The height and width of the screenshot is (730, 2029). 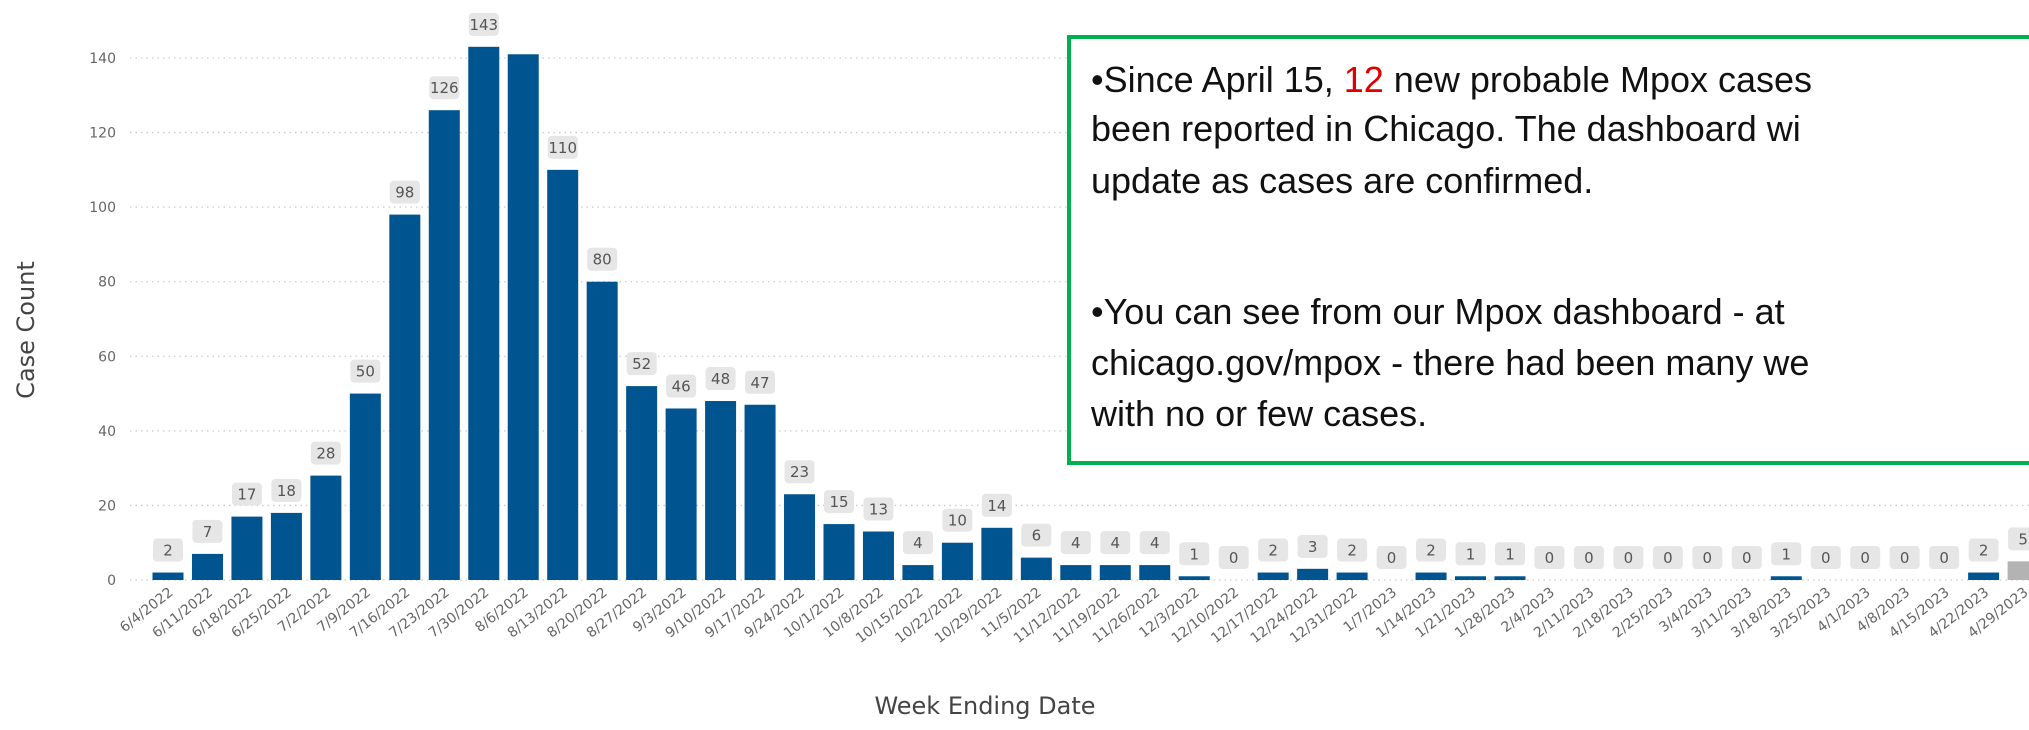 I want to click on data-label: 48, so click(x=720, y=379).